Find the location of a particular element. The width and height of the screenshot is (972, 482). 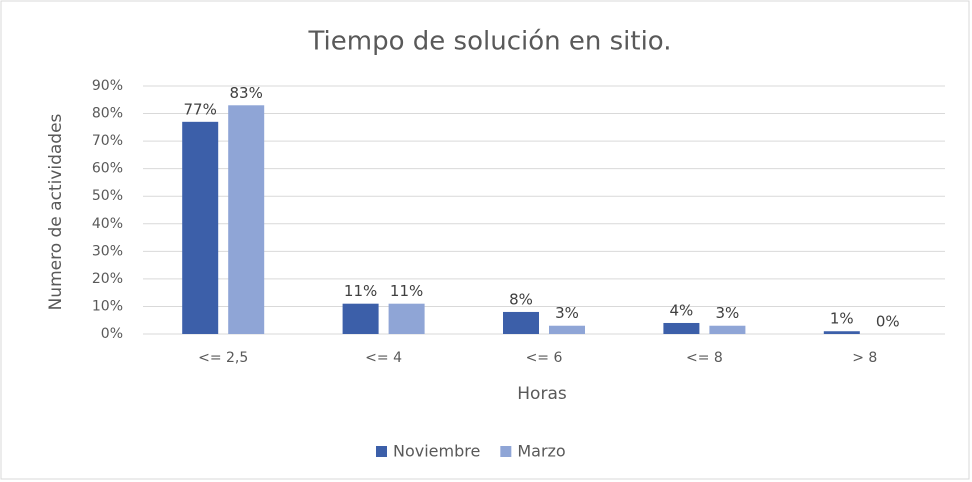

y-tick-label: 40% is located at coordinates (107, 224).